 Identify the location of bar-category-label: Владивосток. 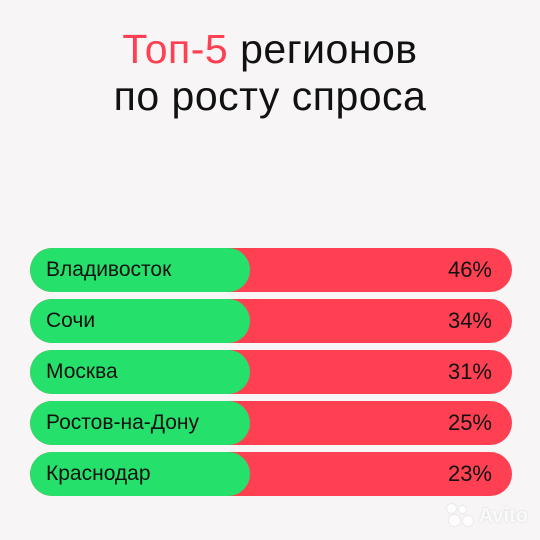
(109, 269).